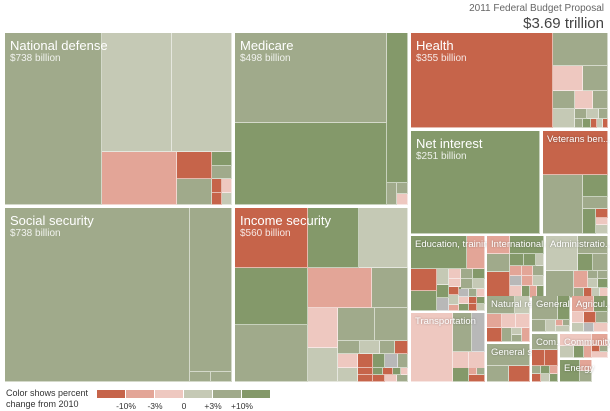 The width and height of the screenshot is (610, 411). Describe the element at coordinates (585, 346) in the screenshot. I see `treemap-tile-community: Community` at that location.